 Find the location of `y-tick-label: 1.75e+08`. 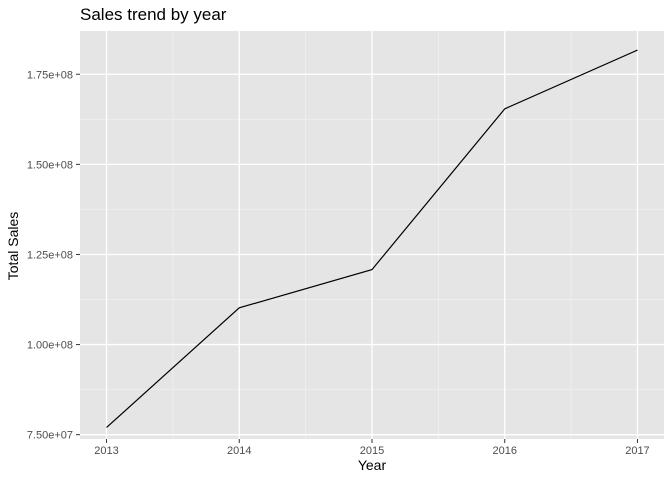

y-tick-label: 1.75e+08 is located at coordinates (50, 75).